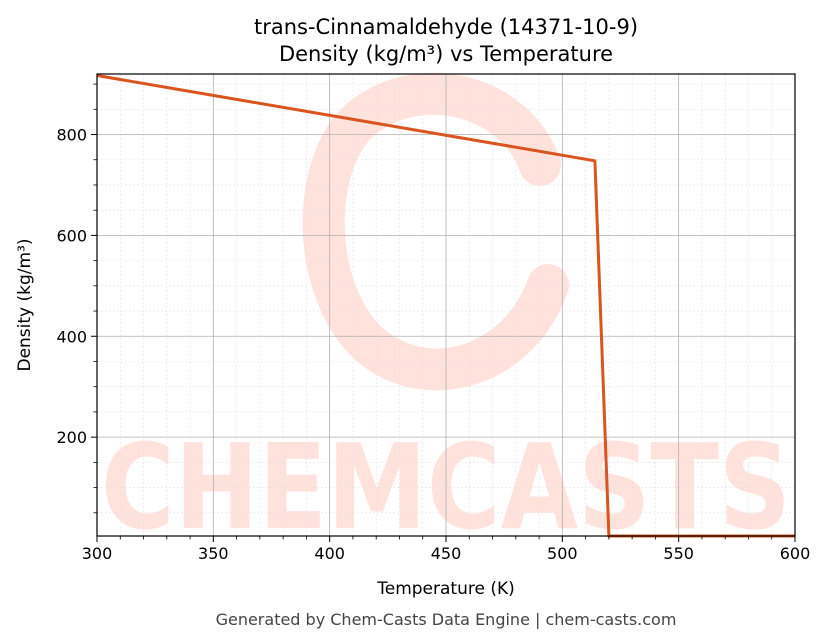  I want to click on chart-title: trans-Cinnamaldehyde (14371-10-9), so click(446, 27).